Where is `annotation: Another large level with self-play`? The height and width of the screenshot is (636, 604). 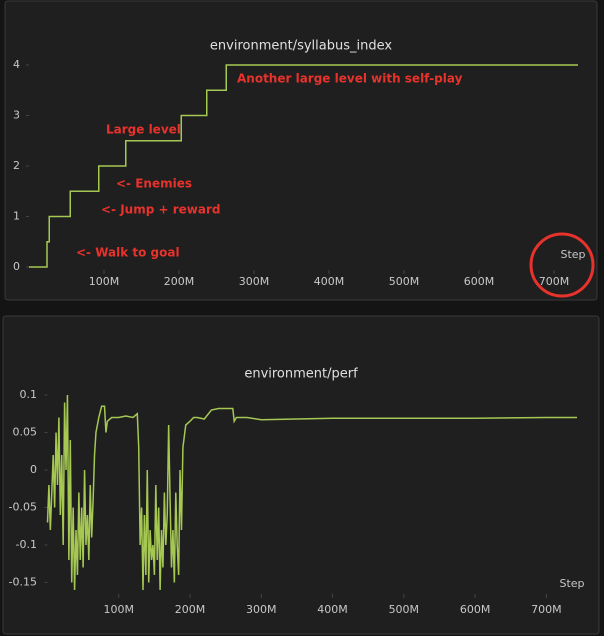
annotation: Another large level with self-play is located at coordinates (350, 79).